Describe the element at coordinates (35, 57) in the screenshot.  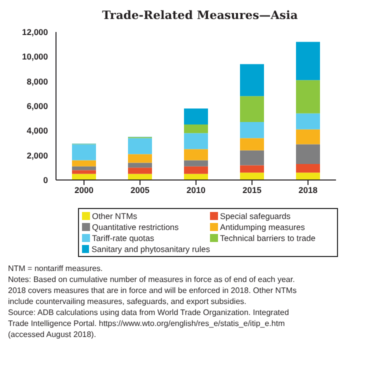
I see `y-tick-label: 10,000` at that location.